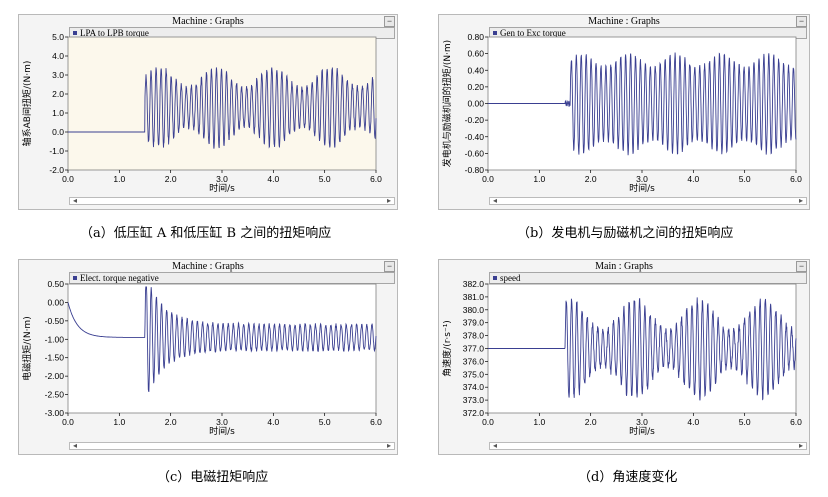 This screenshot has height=497, width=828. Describe the element at coordinates (475, 170) in the screenshot. I see `y-tick-label: -0.80` at that location.